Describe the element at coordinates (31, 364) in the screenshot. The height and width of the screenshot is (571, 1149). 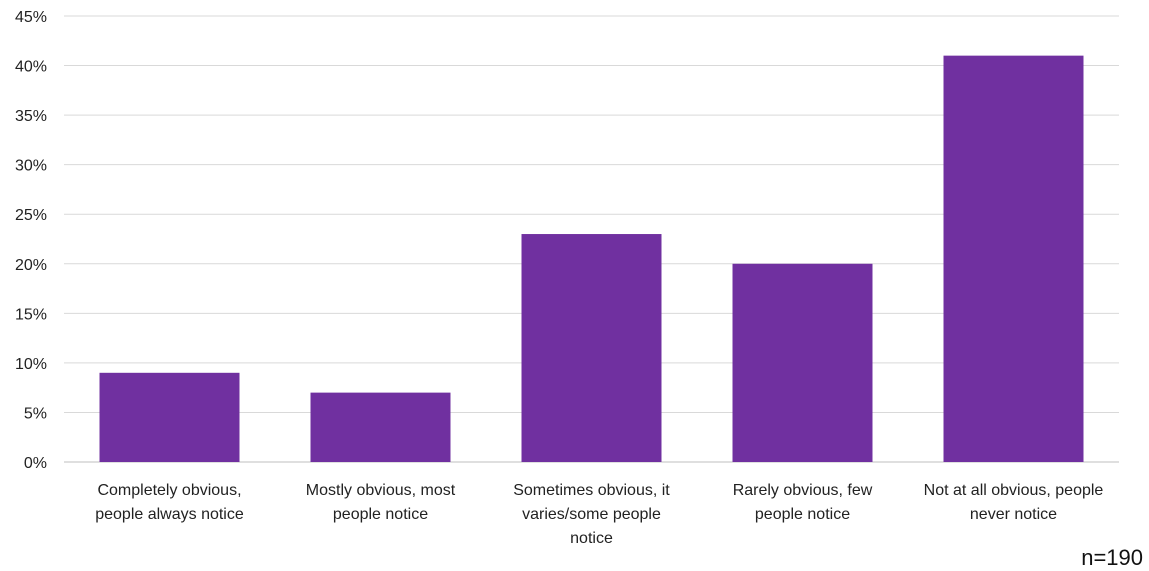
I see `y-tick-label: 10%` at that location.